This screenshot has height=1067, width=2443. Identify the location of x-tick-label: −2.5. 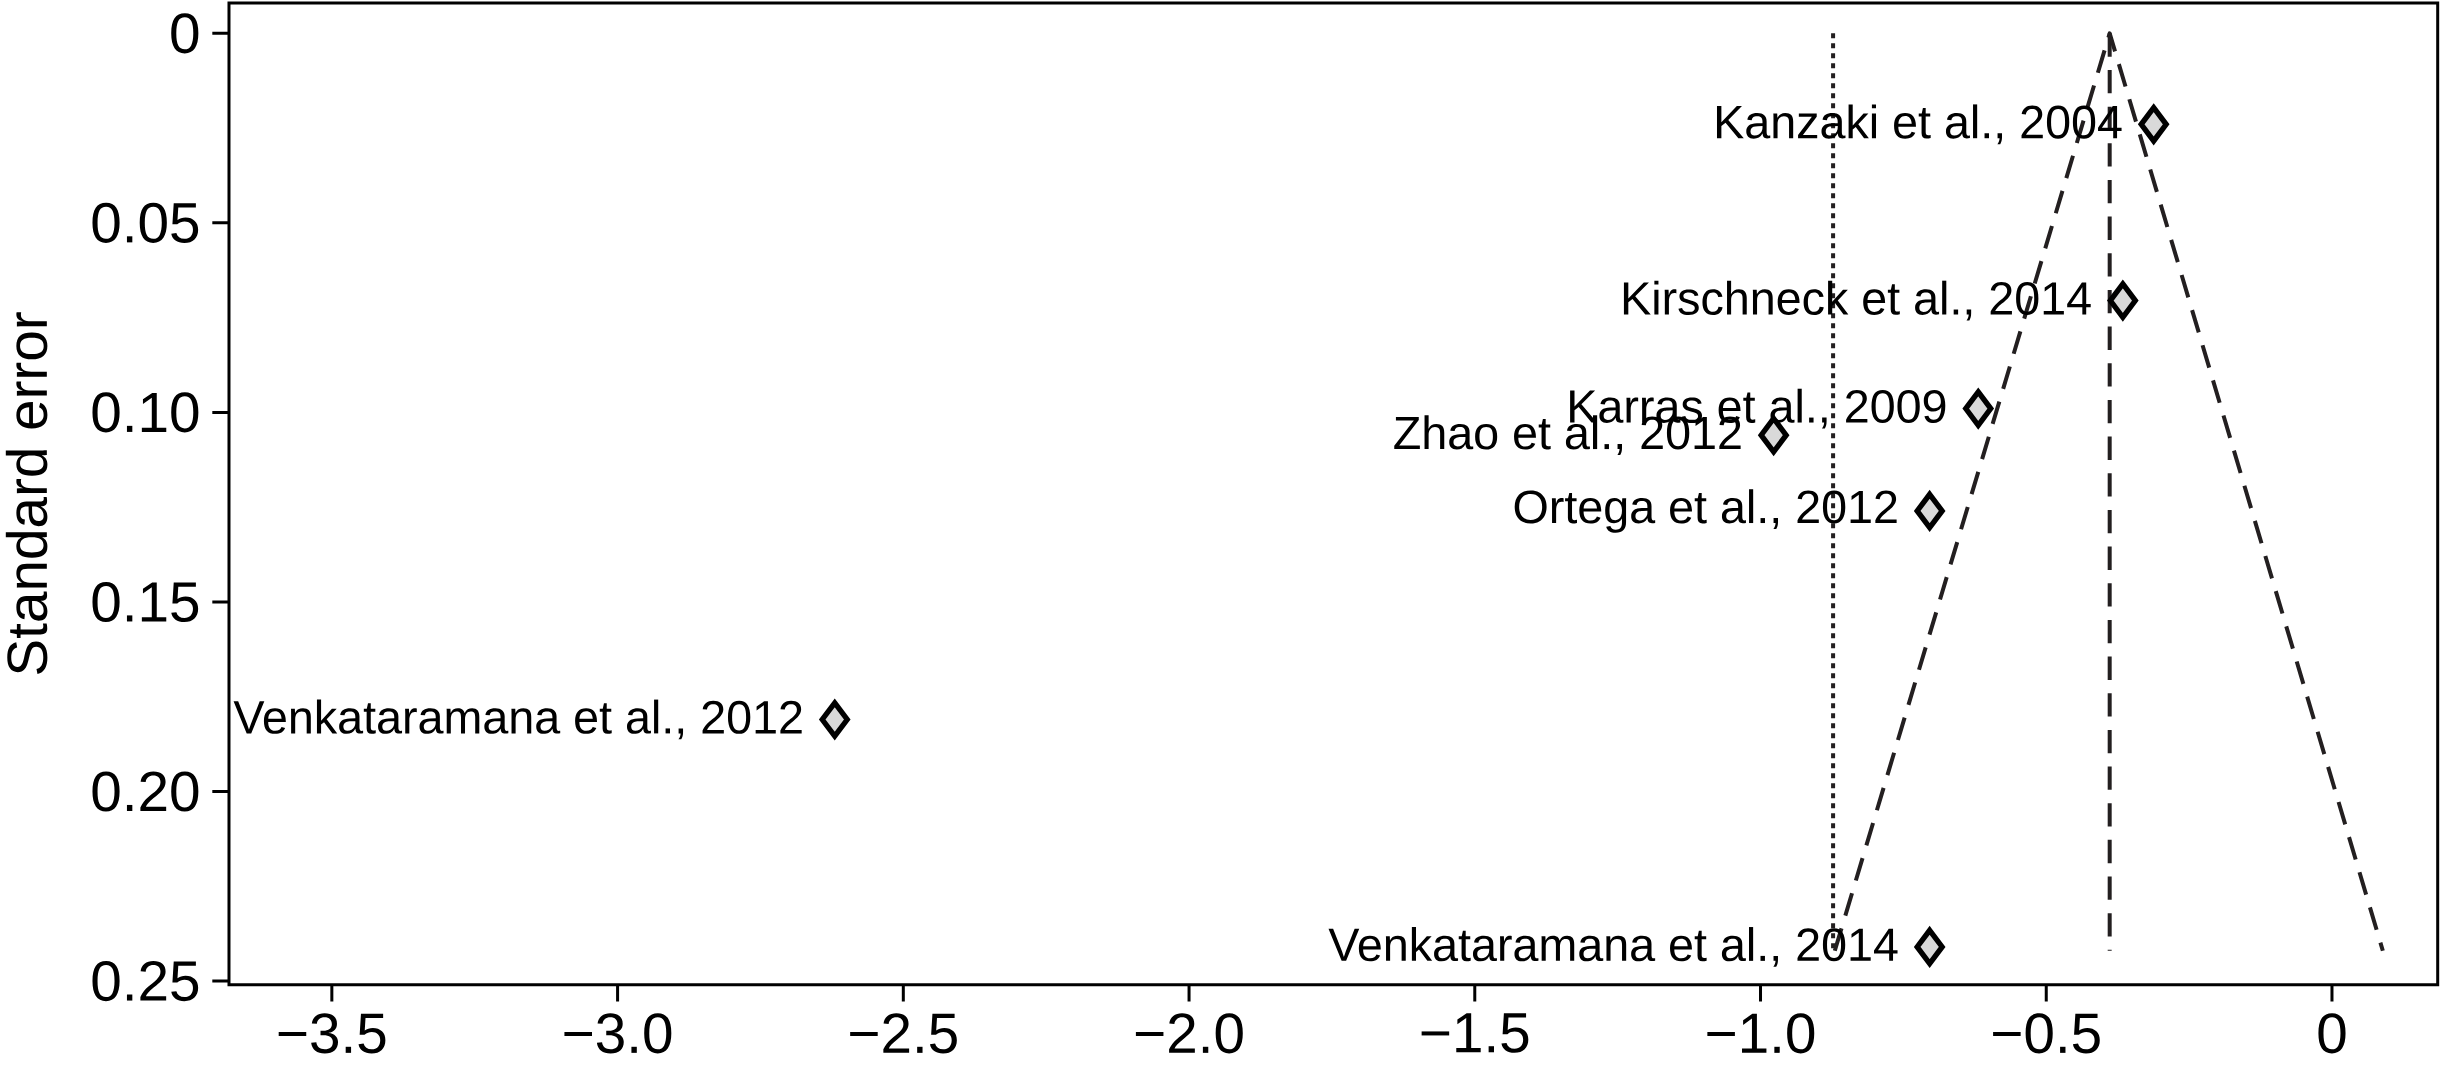
(903, 1033).